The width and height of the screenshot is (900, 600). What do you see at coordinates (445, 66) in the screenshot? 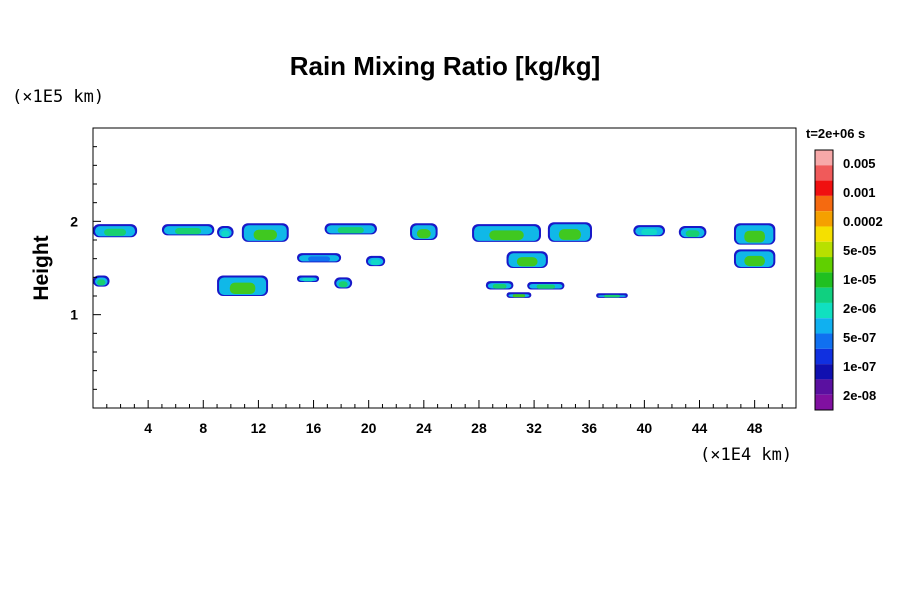
I see `chart-title: Rain Mixing Ratio [kg/kg]` at bounding box center [445, 66].